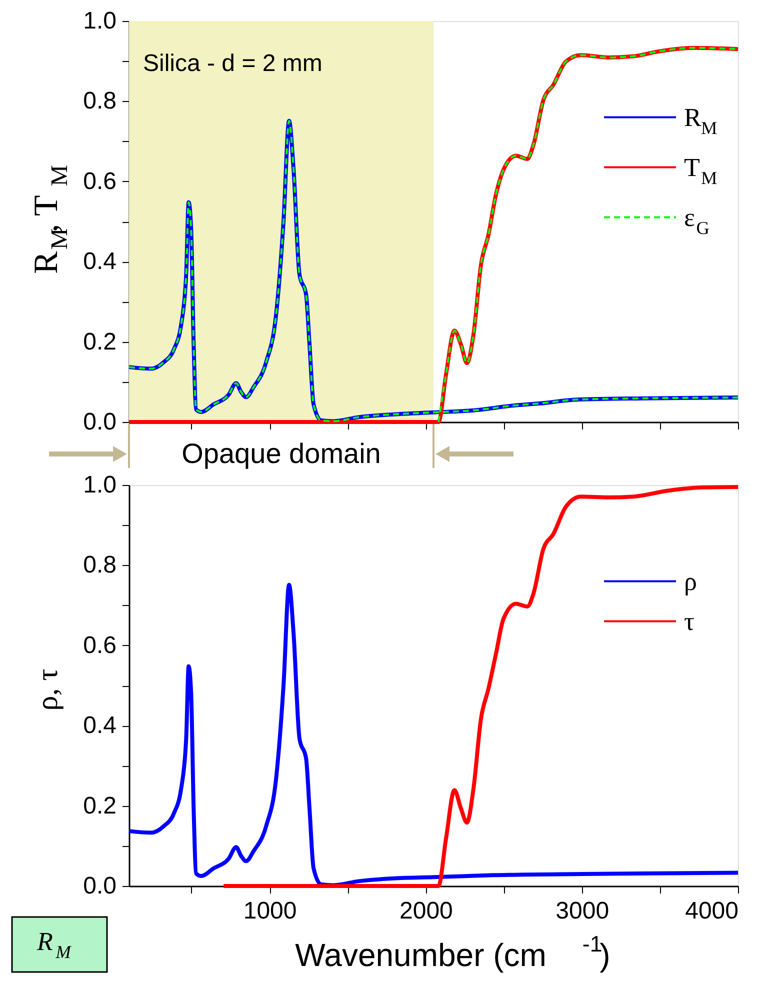  I want to click on x-tick-label: 1000, so click(270, 911).